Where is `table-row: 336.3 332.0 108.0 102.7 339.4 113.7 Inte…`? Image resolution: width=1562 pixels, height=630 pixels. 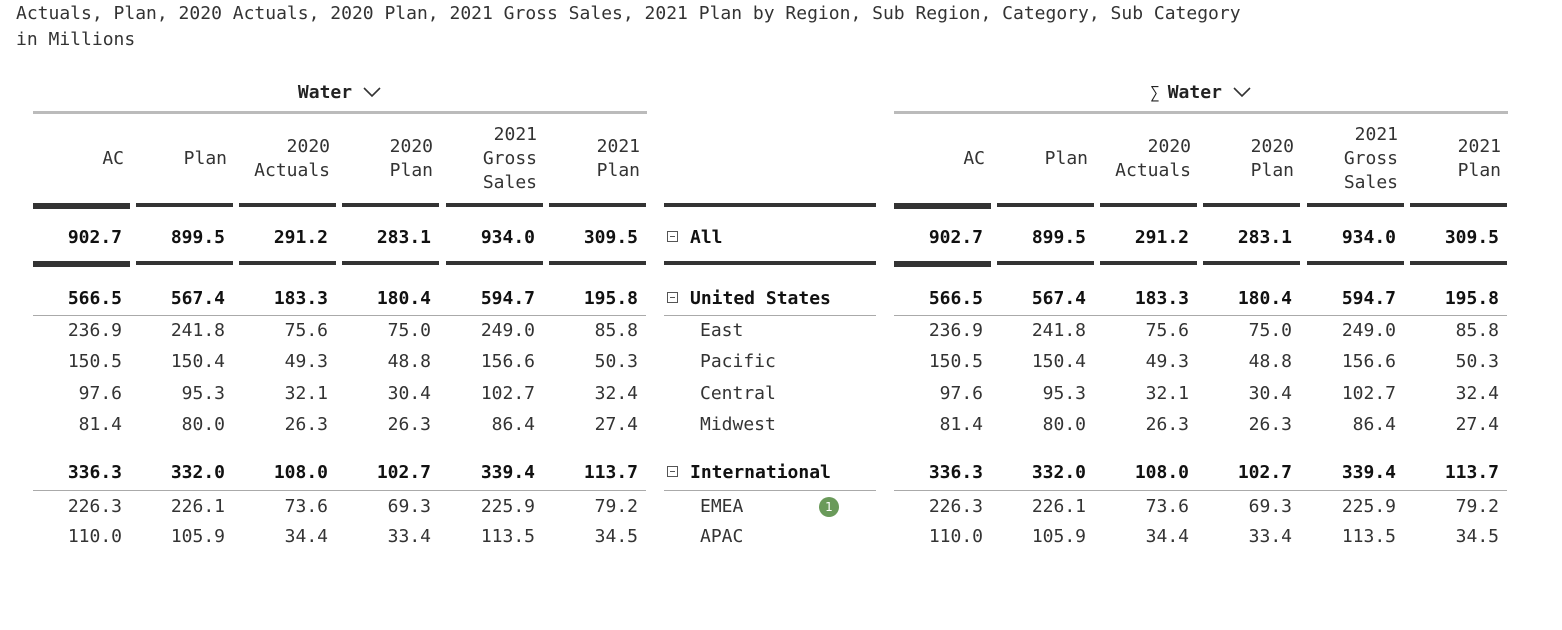
table-row: 336.3 332.0 108.0 102.7 339.4 113.7 Inte… is located at coordinates (781, 472).